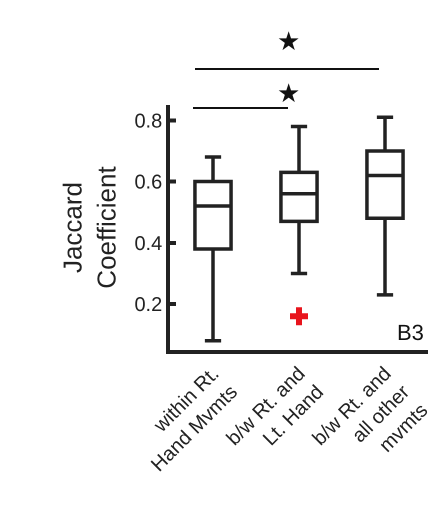  I want to click on y-tick-label: 0.2, so click(148, 305).